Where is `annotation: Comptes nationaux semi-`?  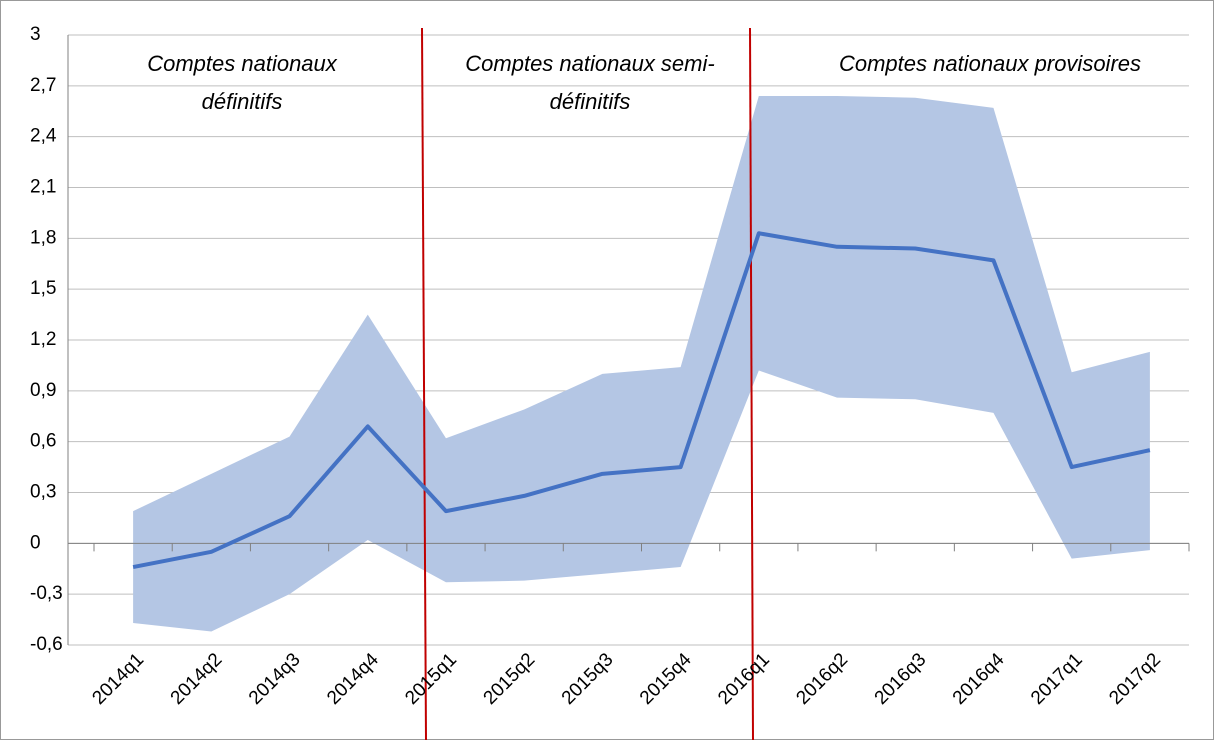 annotation: Comptes nationaux semi- is located at coordinates (589, 63).